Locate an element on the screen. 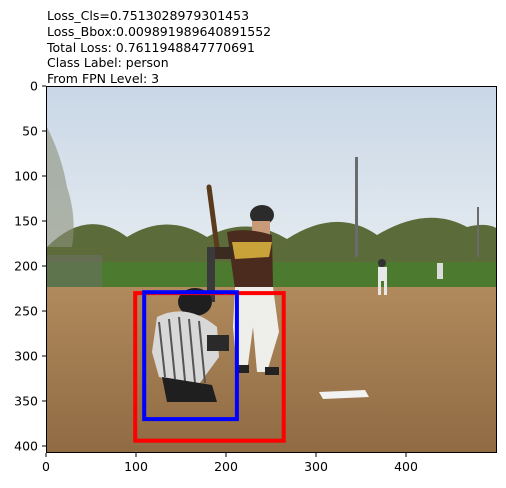 The height and width of the screenshot is (488, 506). y-tick-label: 200 is located at coordinates (26, 266).